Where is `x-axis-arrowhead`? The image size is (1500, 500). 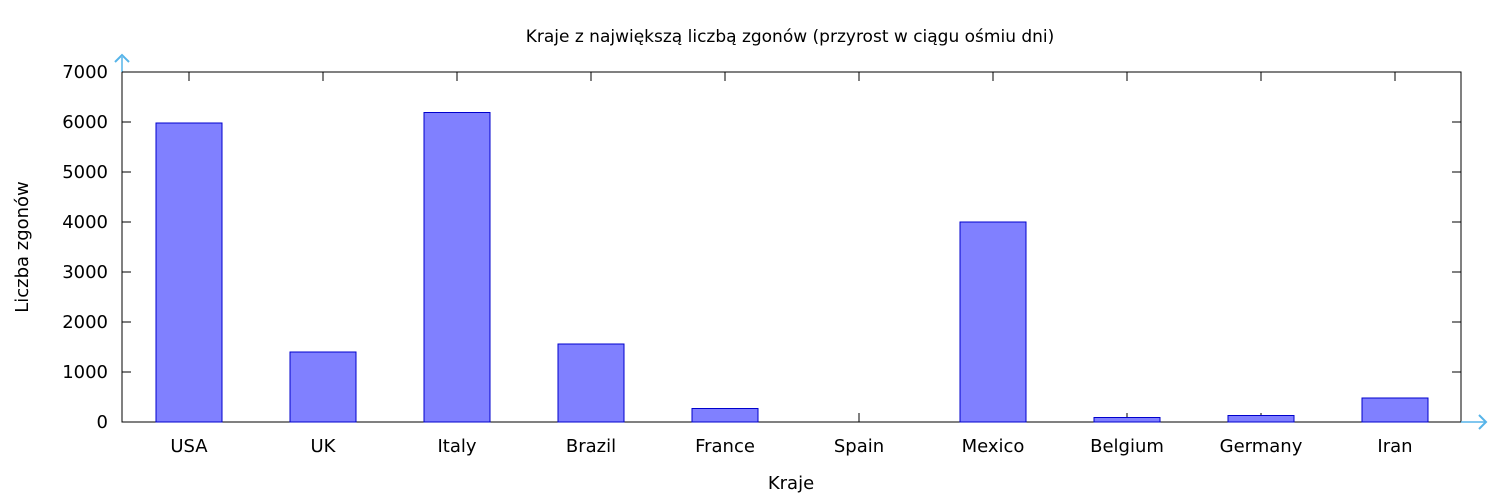 x-axis-arrowhead is located at coordinates (1483, 422).